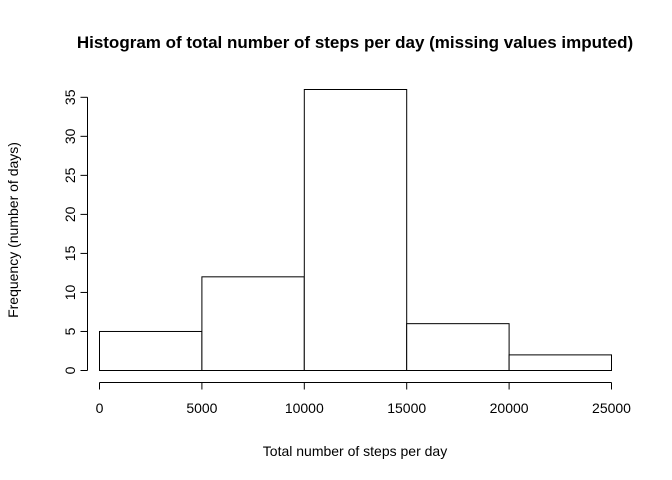 This screenshot has width=672, height=480. I want to click on y-axis: 0 5 10 15 20 25 30 35, so click(75, 231).